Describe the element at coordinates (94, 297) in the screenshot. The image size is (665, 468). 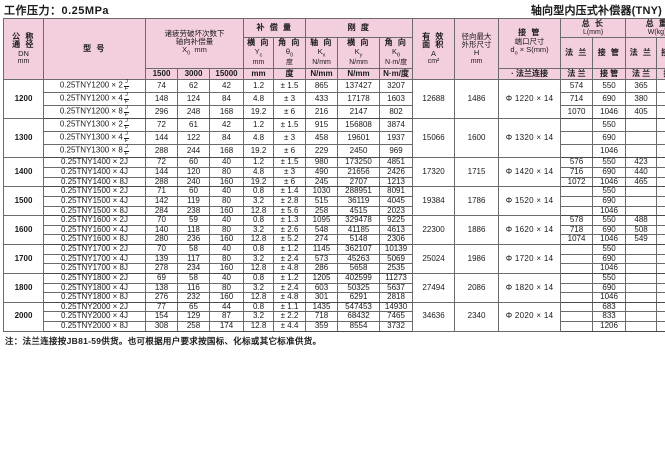
I see `cell-model: 0.25TNY1800 × 8J` at that location.